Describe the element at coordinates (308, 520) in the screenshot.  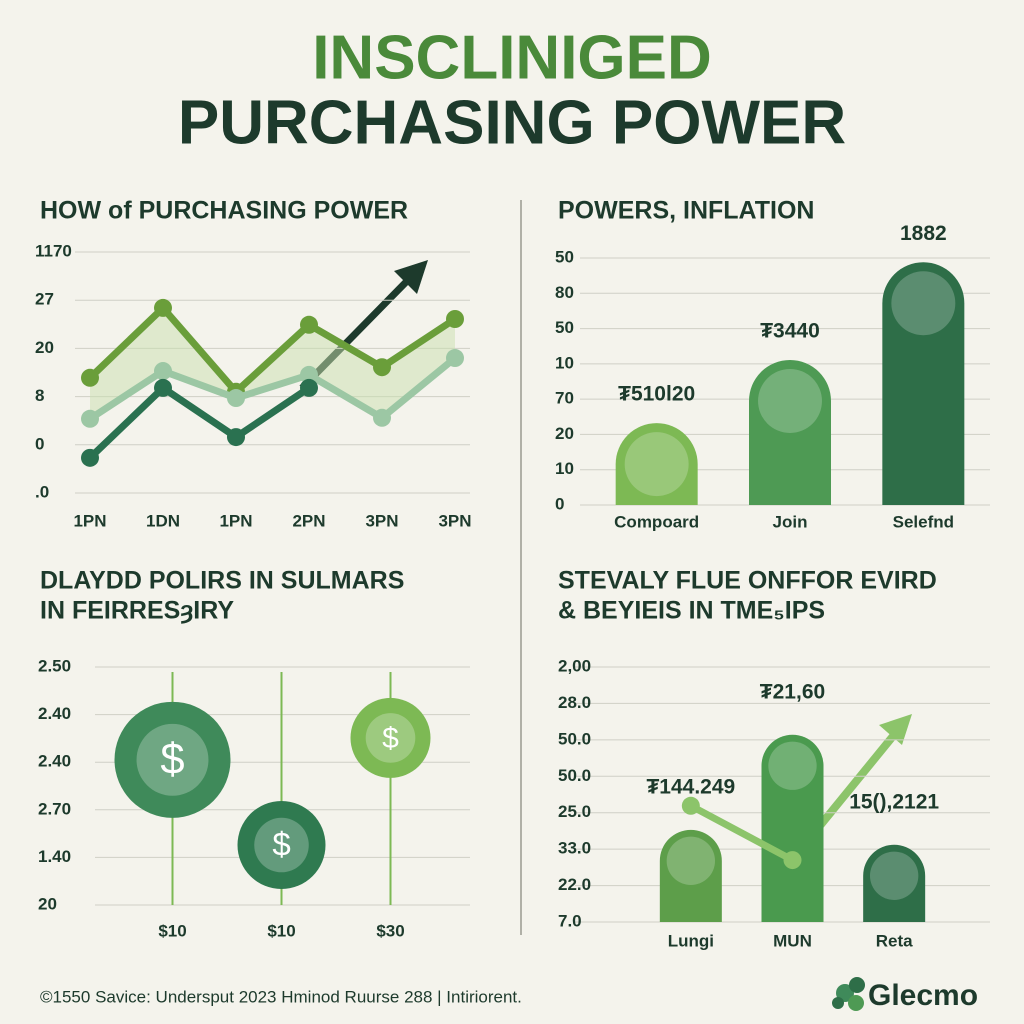
I see `x-tick-label: 2PN` at that location.